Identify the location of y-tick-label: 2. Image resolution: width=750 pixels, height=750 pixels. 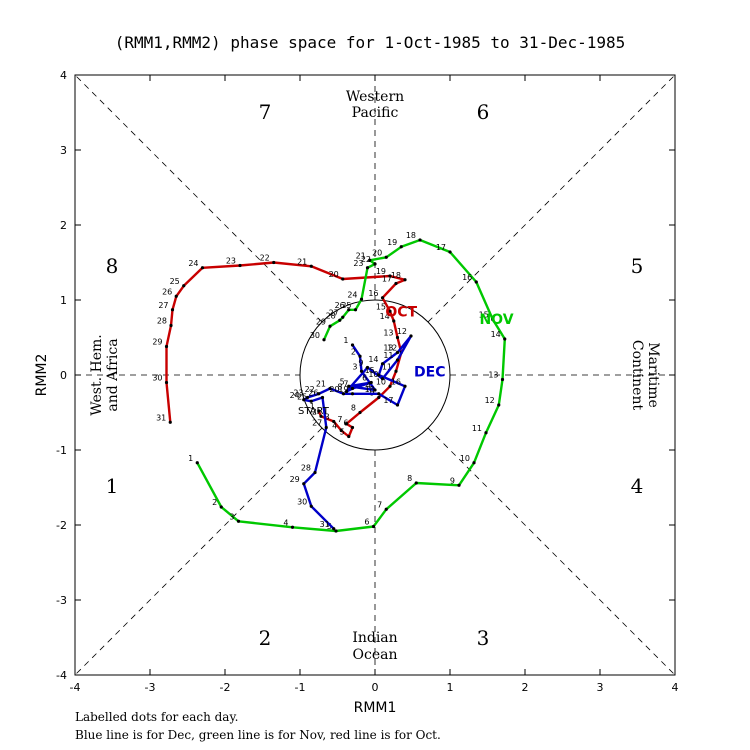
(63, 225).